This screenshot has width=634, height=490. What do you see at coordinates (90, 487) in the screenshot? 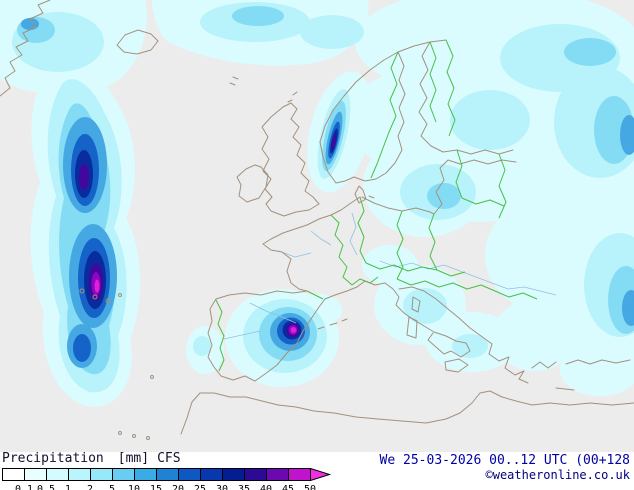
I see `legend-tick: 2` at bounding box center [90, 487].